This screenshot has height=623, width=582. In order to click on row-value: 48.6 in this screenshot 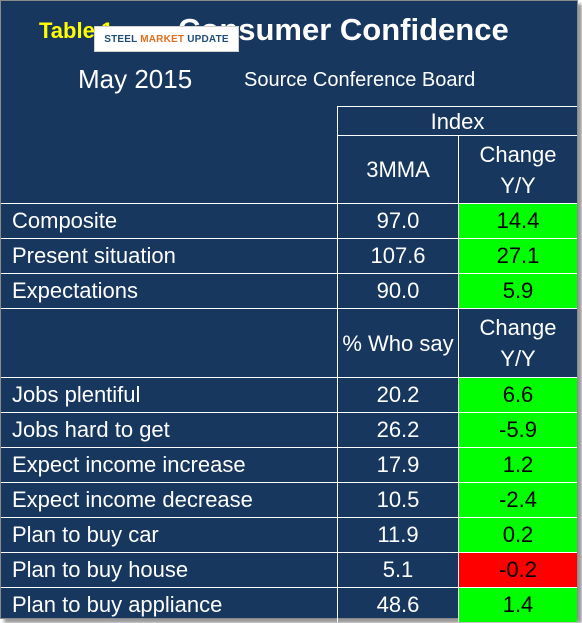, I will do `click(397, 605)`.